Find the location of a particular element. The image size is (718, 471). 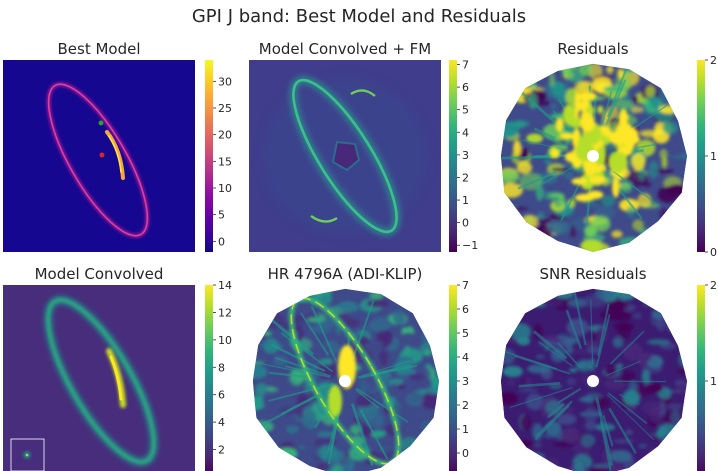

colorbar-tick-label: 20 is located at coordinates (225, 135).